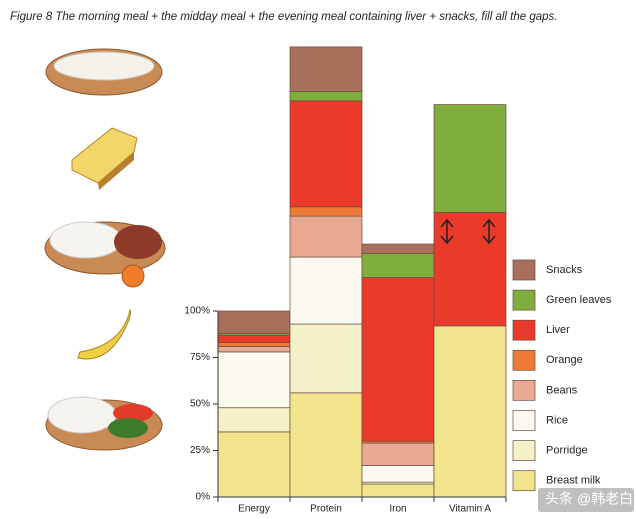 The height and width of the screenshot is (519, 636). What do you see at coordinates (326, 509) in the screenshot?
I see `x-tick-label: Protein` at bounding box center [326, 509].